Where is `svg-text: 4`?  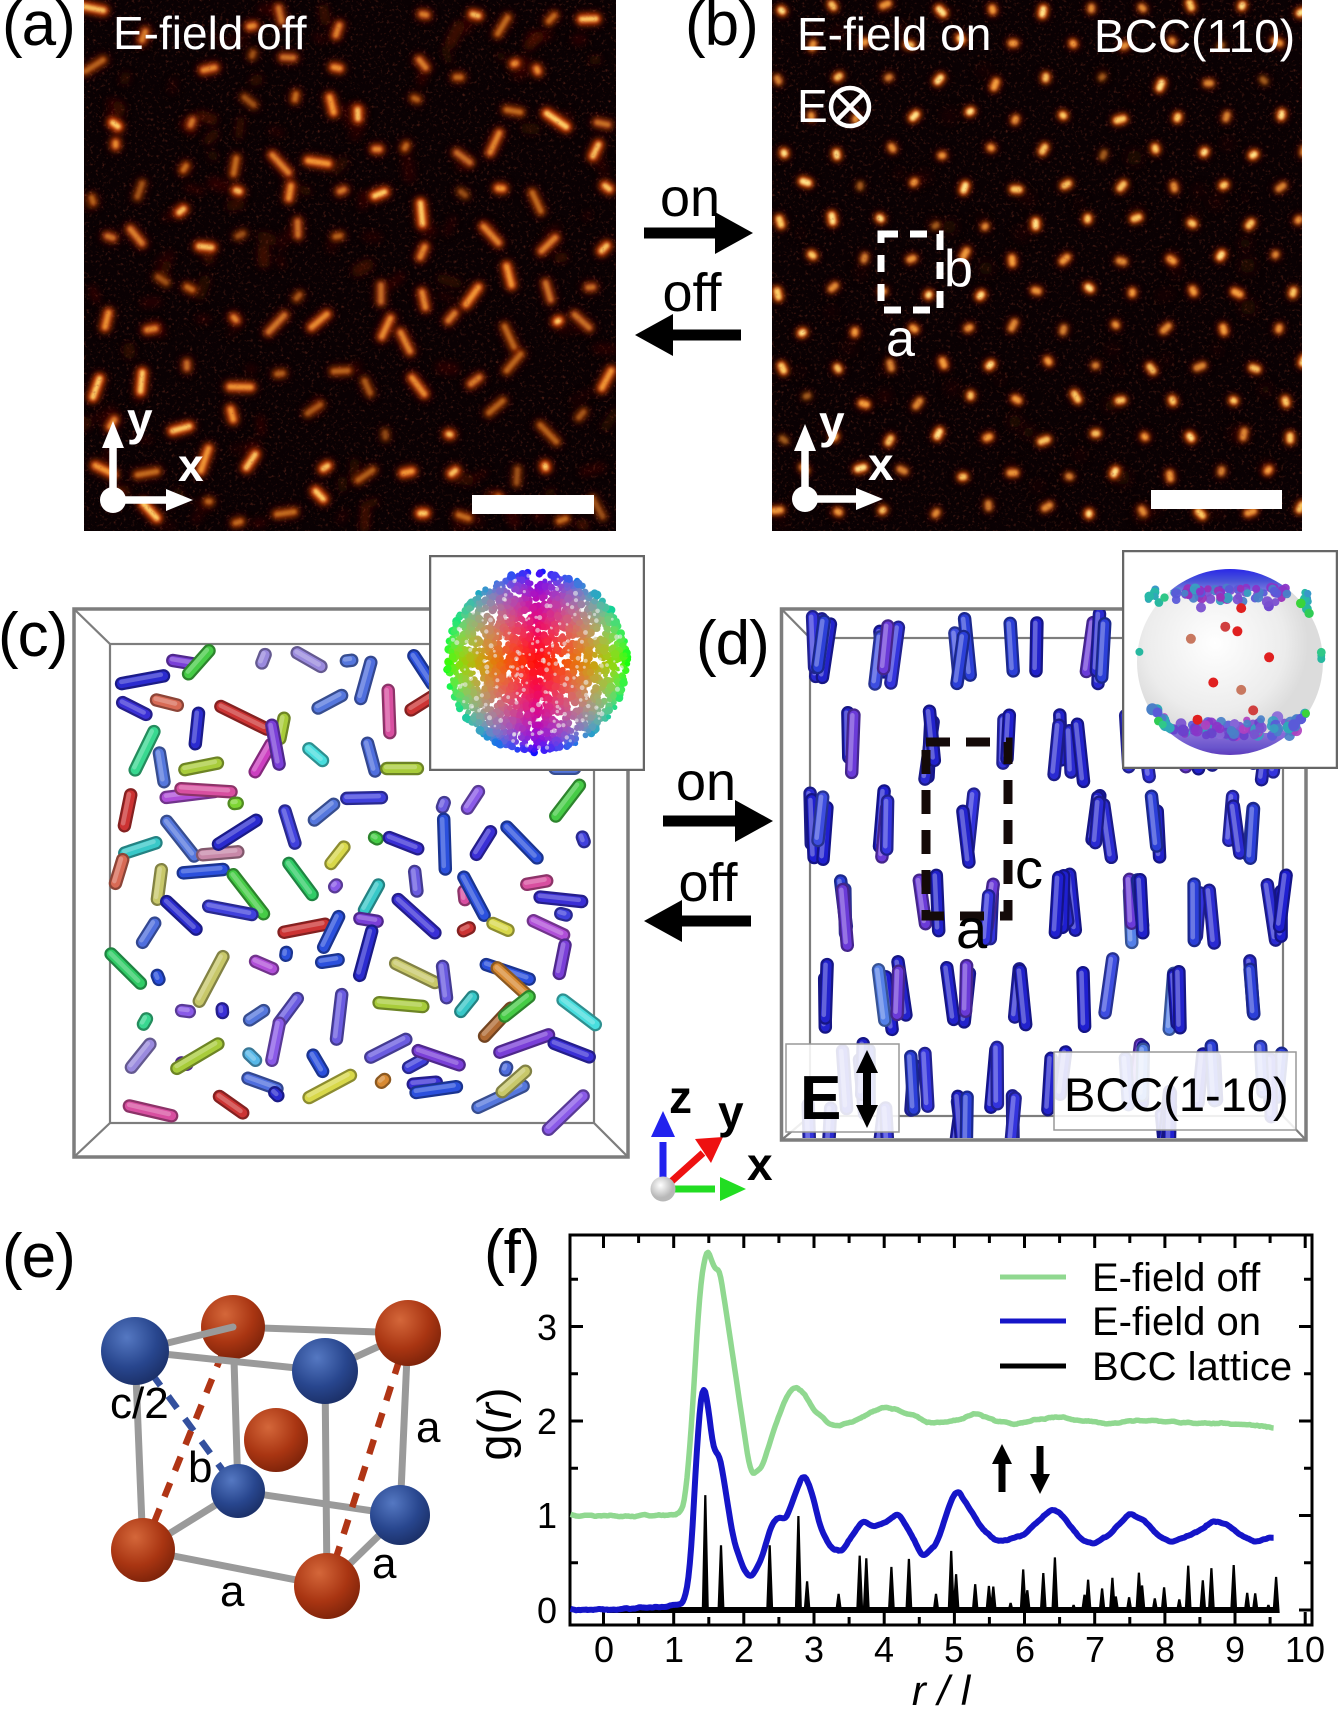 svg-text: 4 is located at coordinates (884, 1649).